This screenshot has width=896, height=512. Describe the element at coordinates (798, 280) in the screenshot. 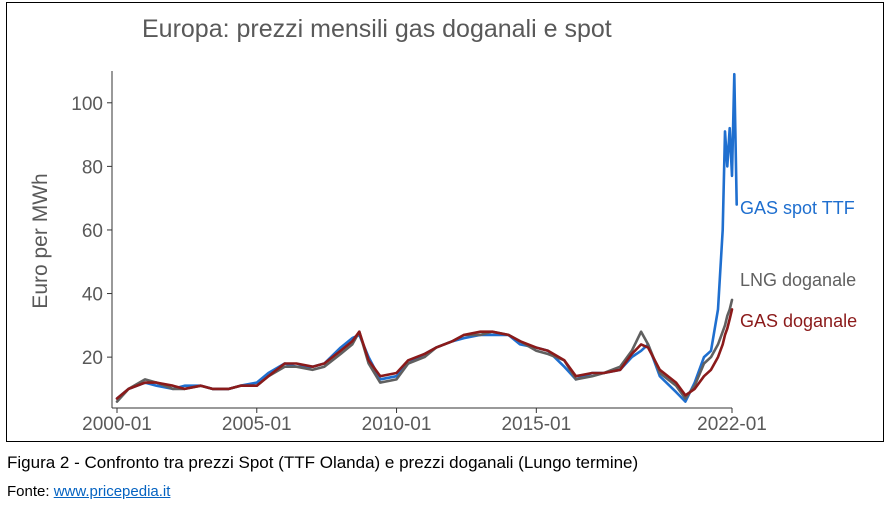

I see `series-label-lng-doganale: LNG doganale` at that location.